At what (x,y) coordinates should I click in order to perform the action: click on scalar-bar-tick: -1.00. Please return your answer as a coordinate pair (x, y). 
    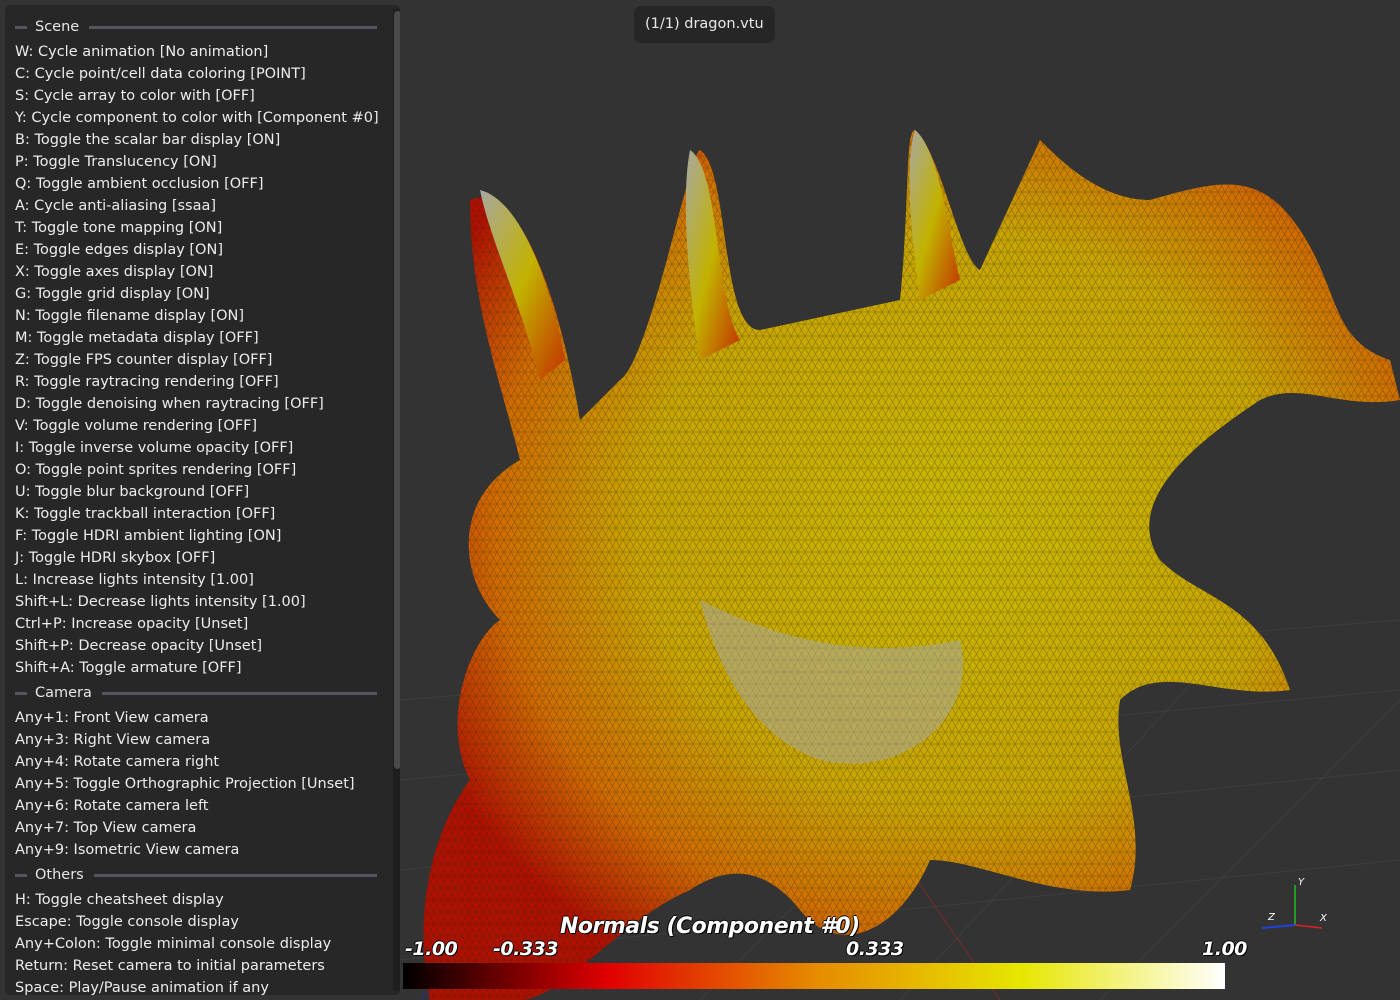
    Looking at the image, I should click on (431, 949).